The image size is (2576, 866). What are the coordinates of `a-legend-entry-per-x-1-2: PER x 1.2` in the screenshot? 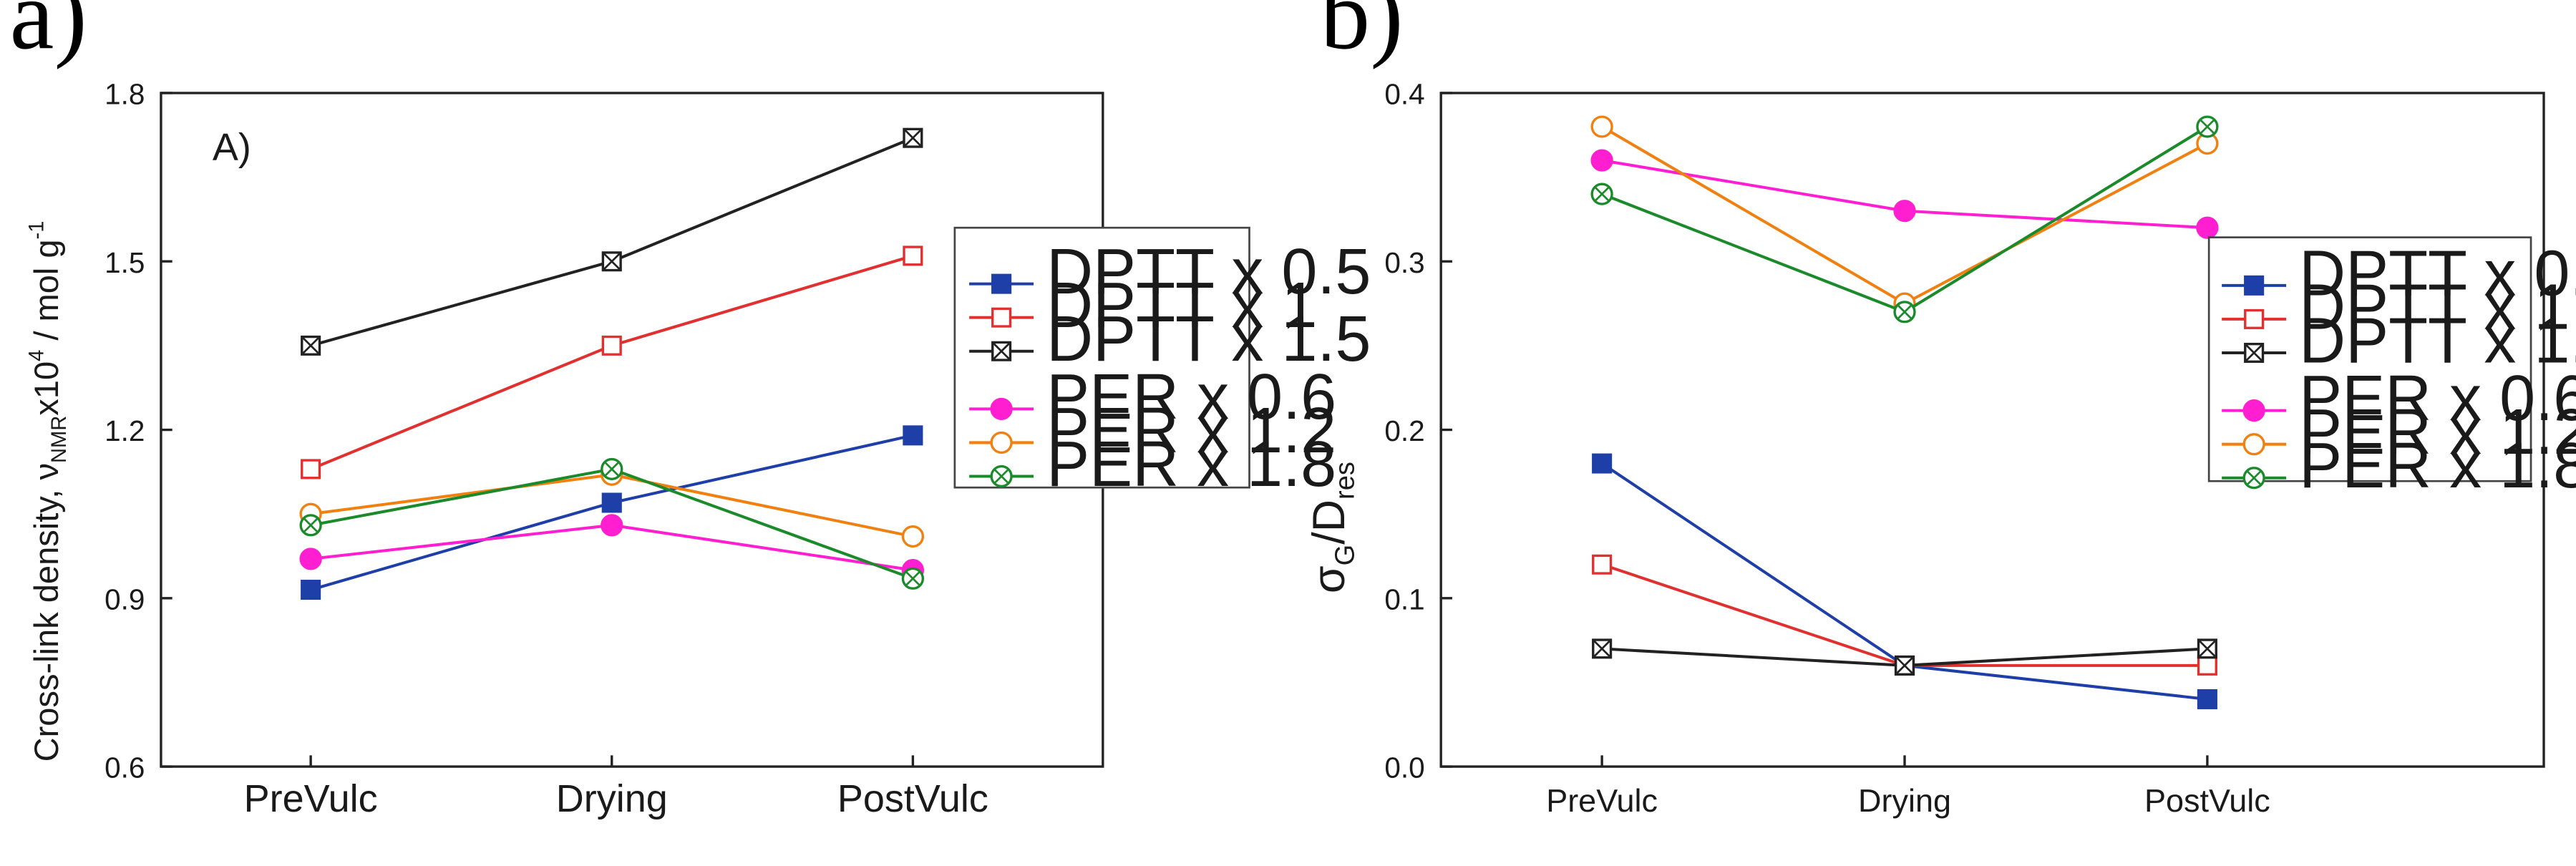 It's located at (1152, 431).